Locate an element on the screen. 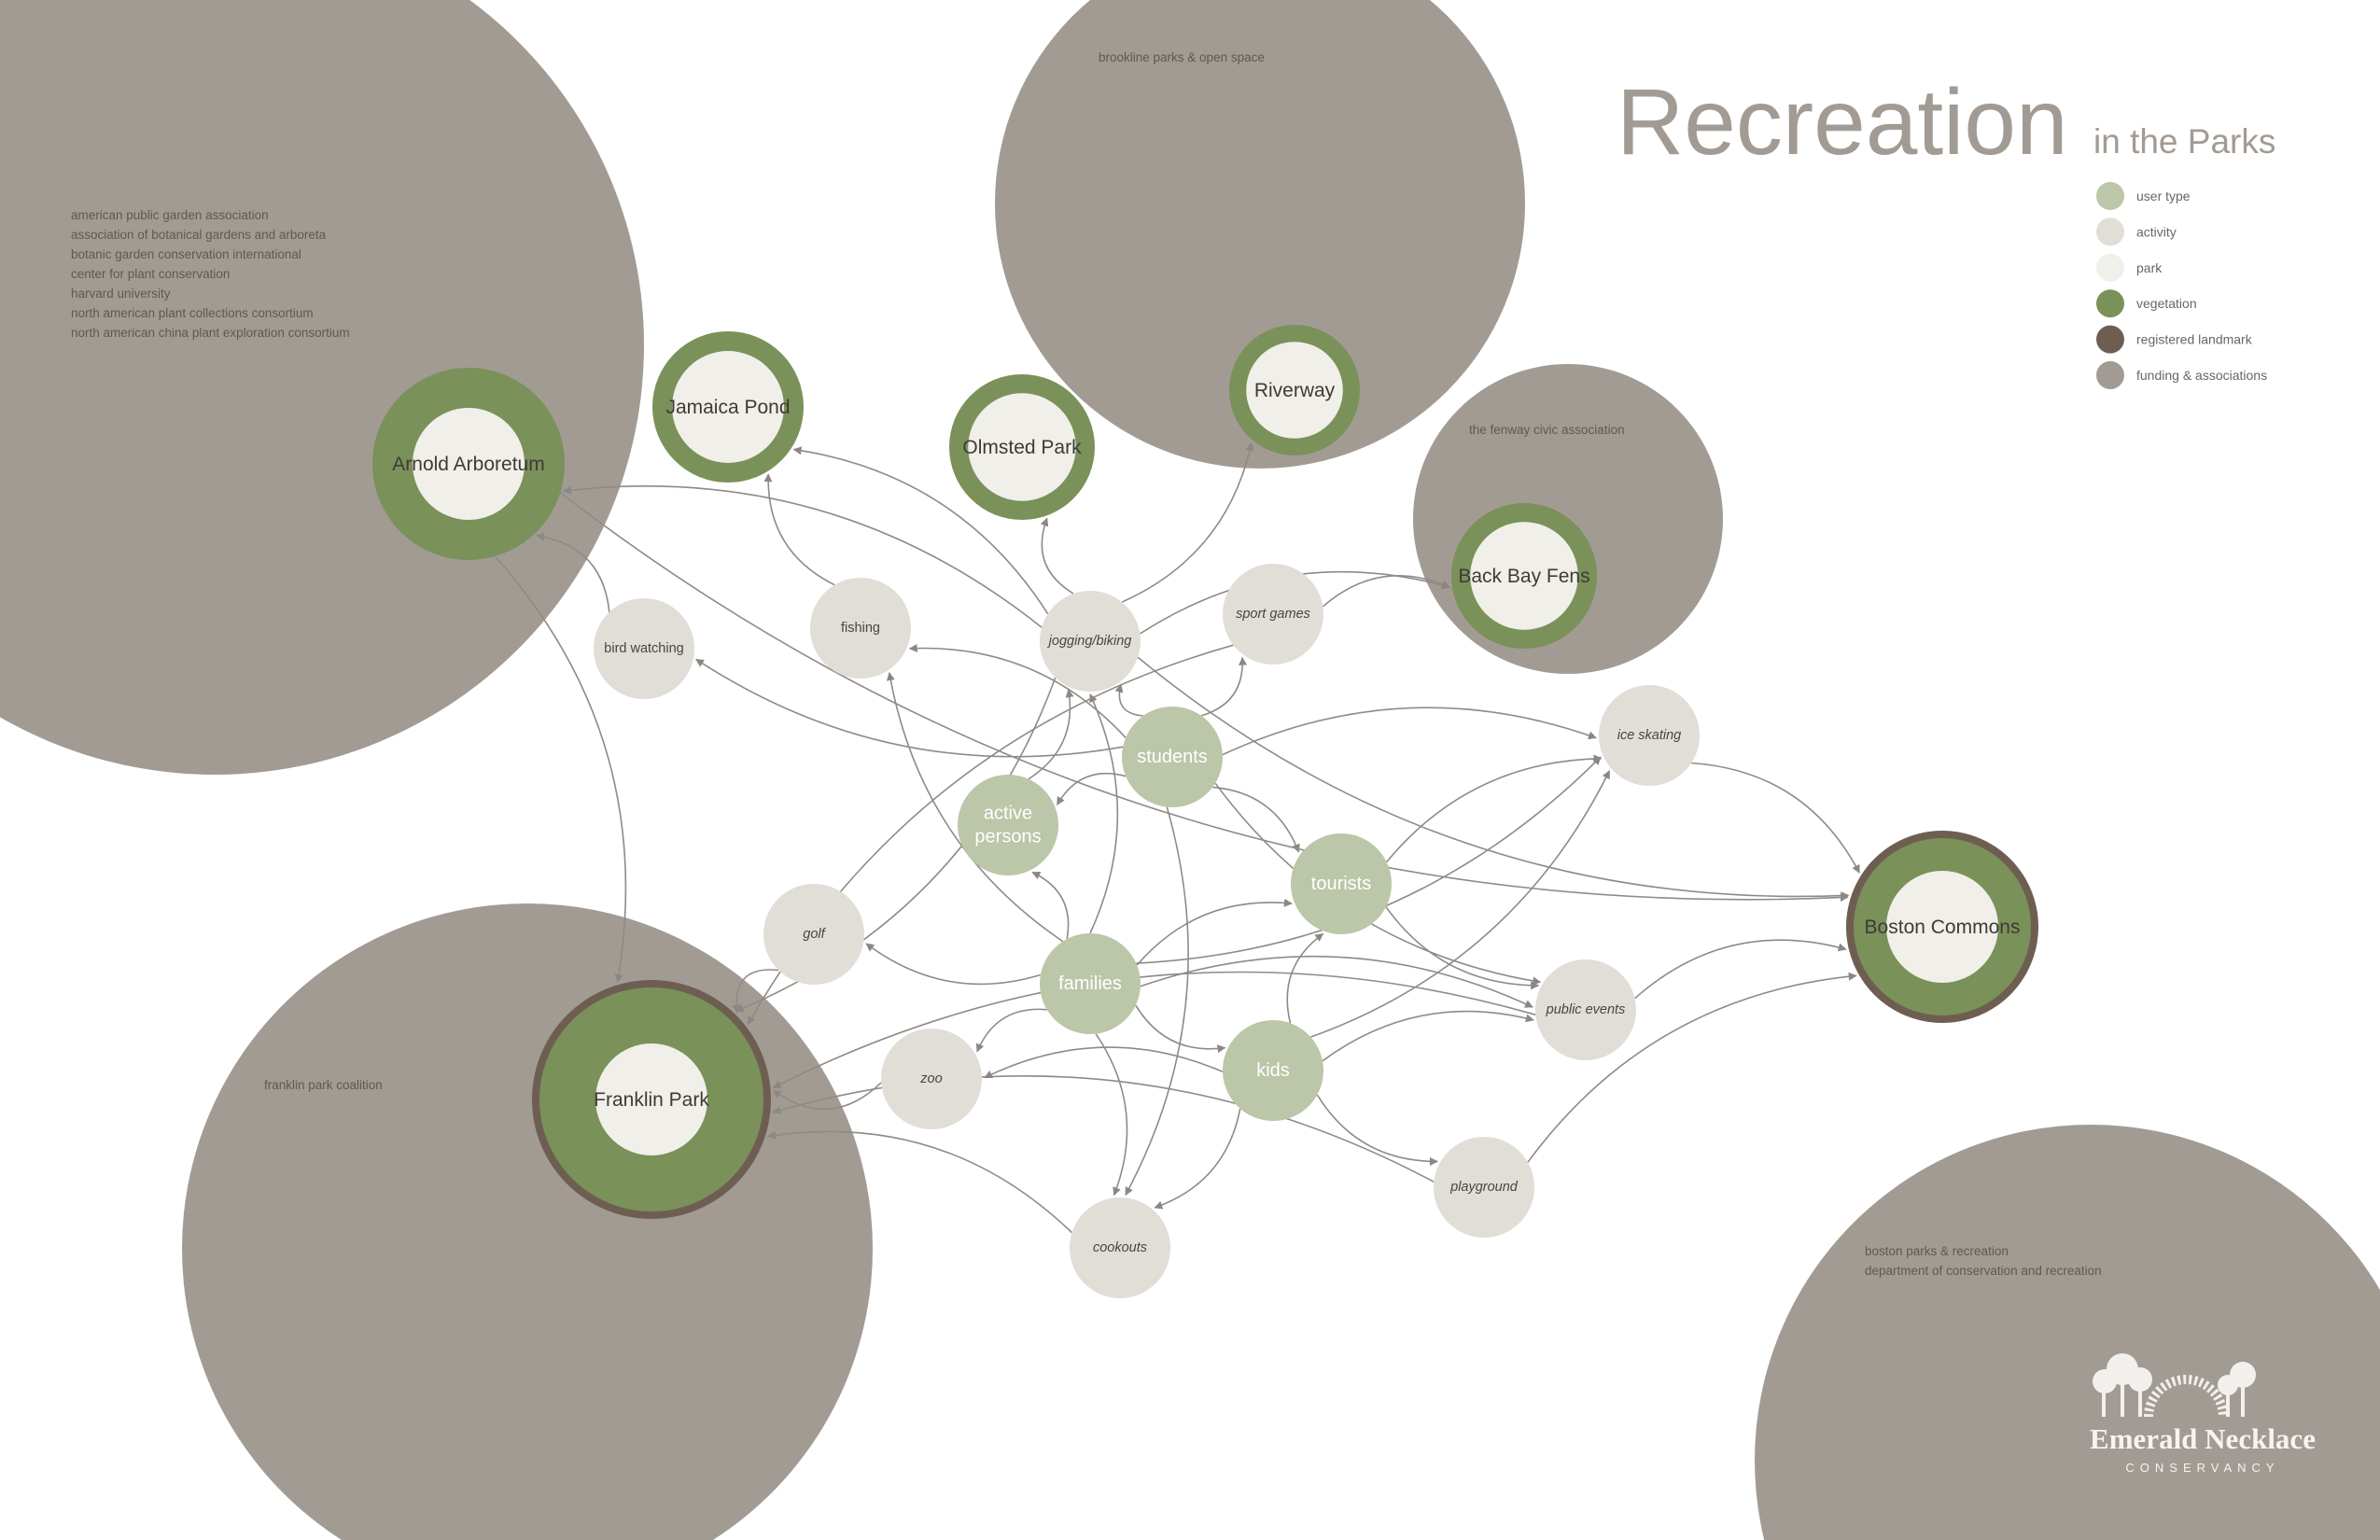 Image resolution: width=2380 pixels, height=1540 pixels. activity-label-playground-line: playground is located at coordinates (1484, 1187).